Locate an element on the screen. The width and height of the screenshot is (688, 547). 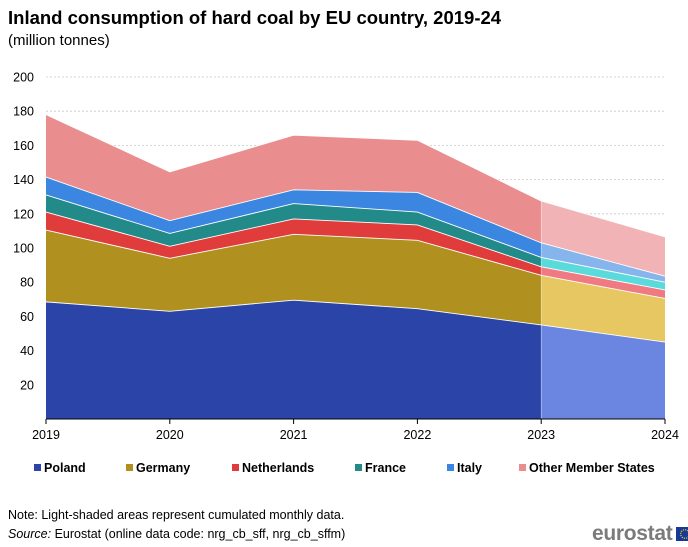
area-netherlands-monthly is located at coordinates (603, 282).